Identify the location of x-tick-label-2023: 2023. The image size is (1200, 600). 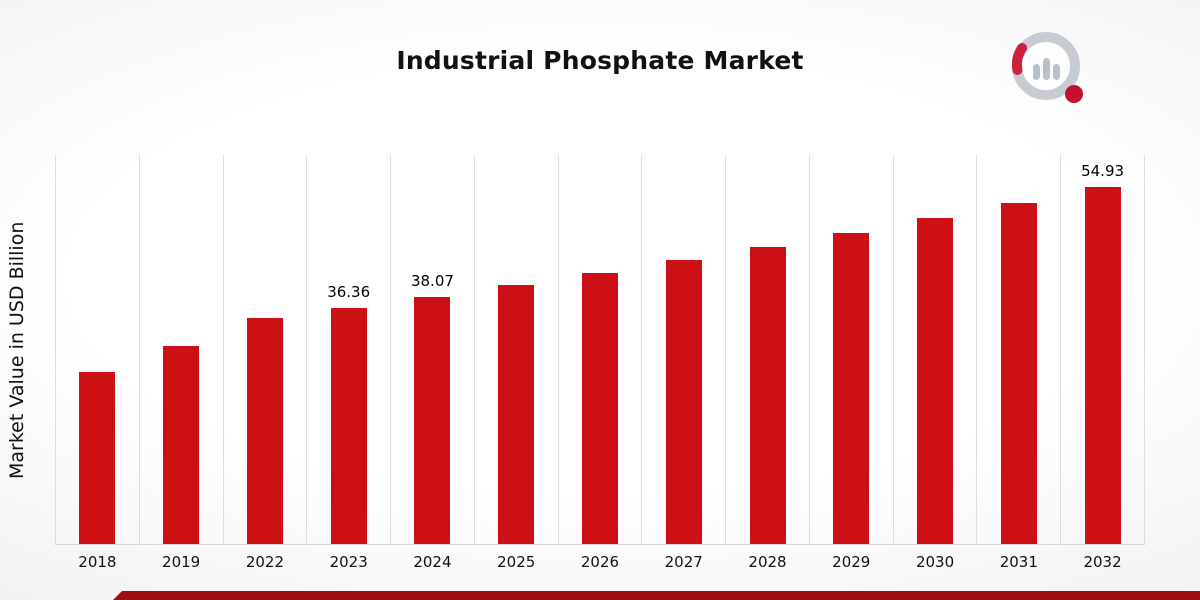
(348, 562).